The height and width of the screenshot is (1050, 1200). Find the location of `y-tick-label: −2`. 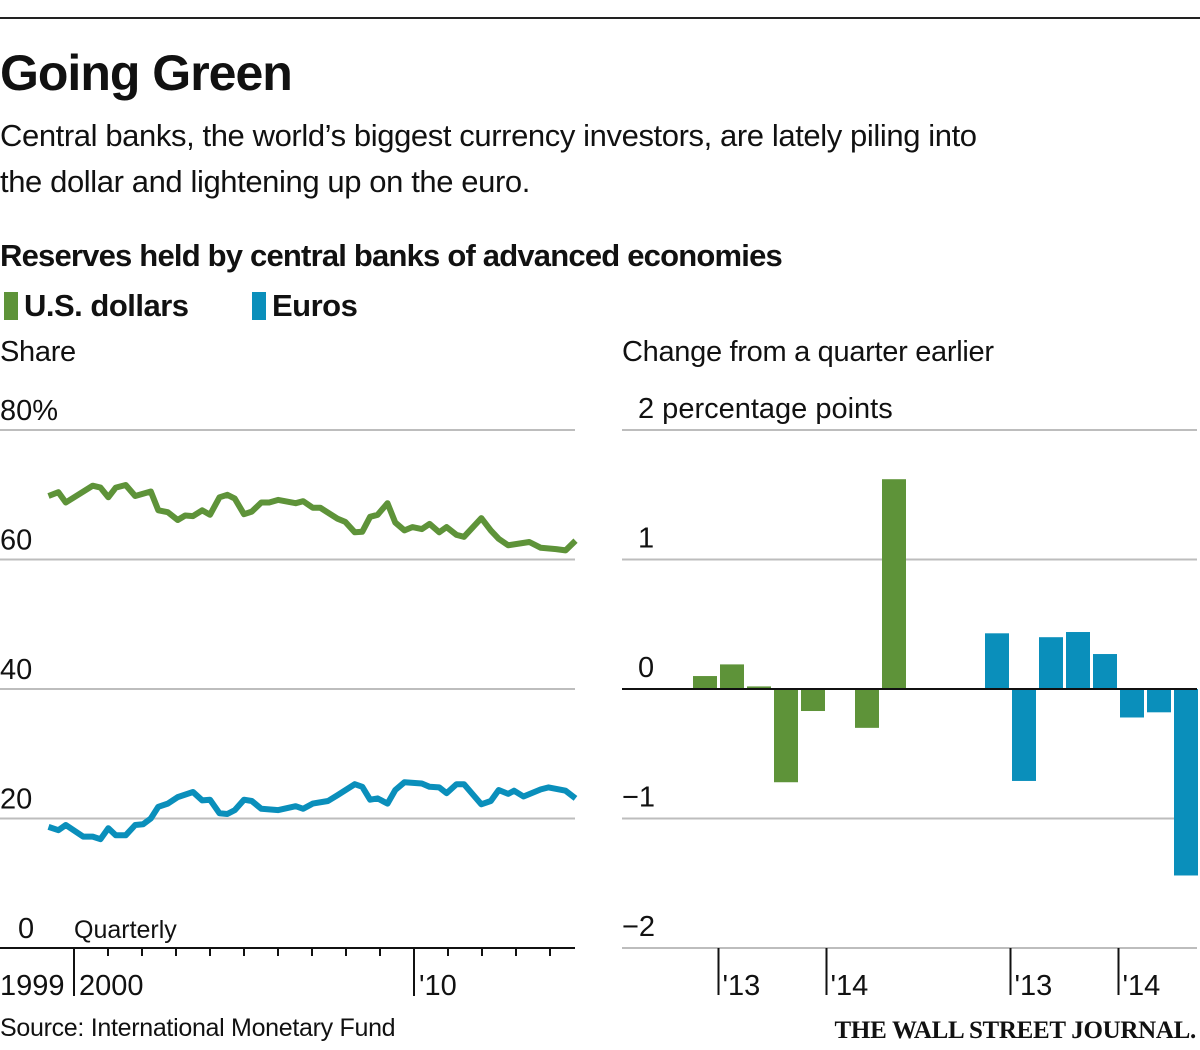

y-tick-label: −2 is located at coordinates (638, 927).